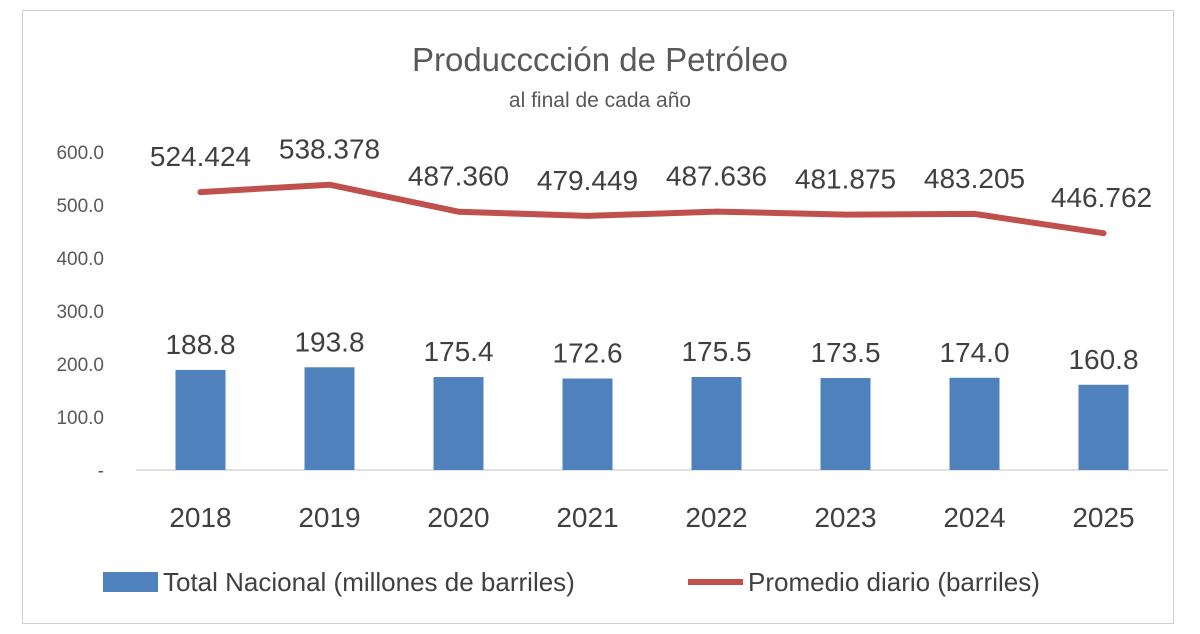 The image size is (1200, 634). I want to click on x-axis-labels: 2018 2019 2020 2021 2022 2023 2024 2025, so click(651, 517).